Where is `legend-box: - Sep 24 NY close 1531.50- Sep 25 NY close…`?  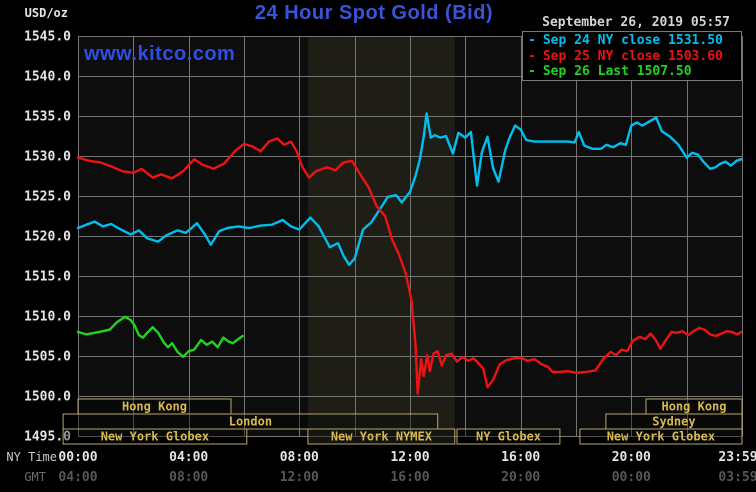 legend-box: - Sep 24 NY close 1531.50- Sep 25 NY close… is located at coordinates (632, 56).